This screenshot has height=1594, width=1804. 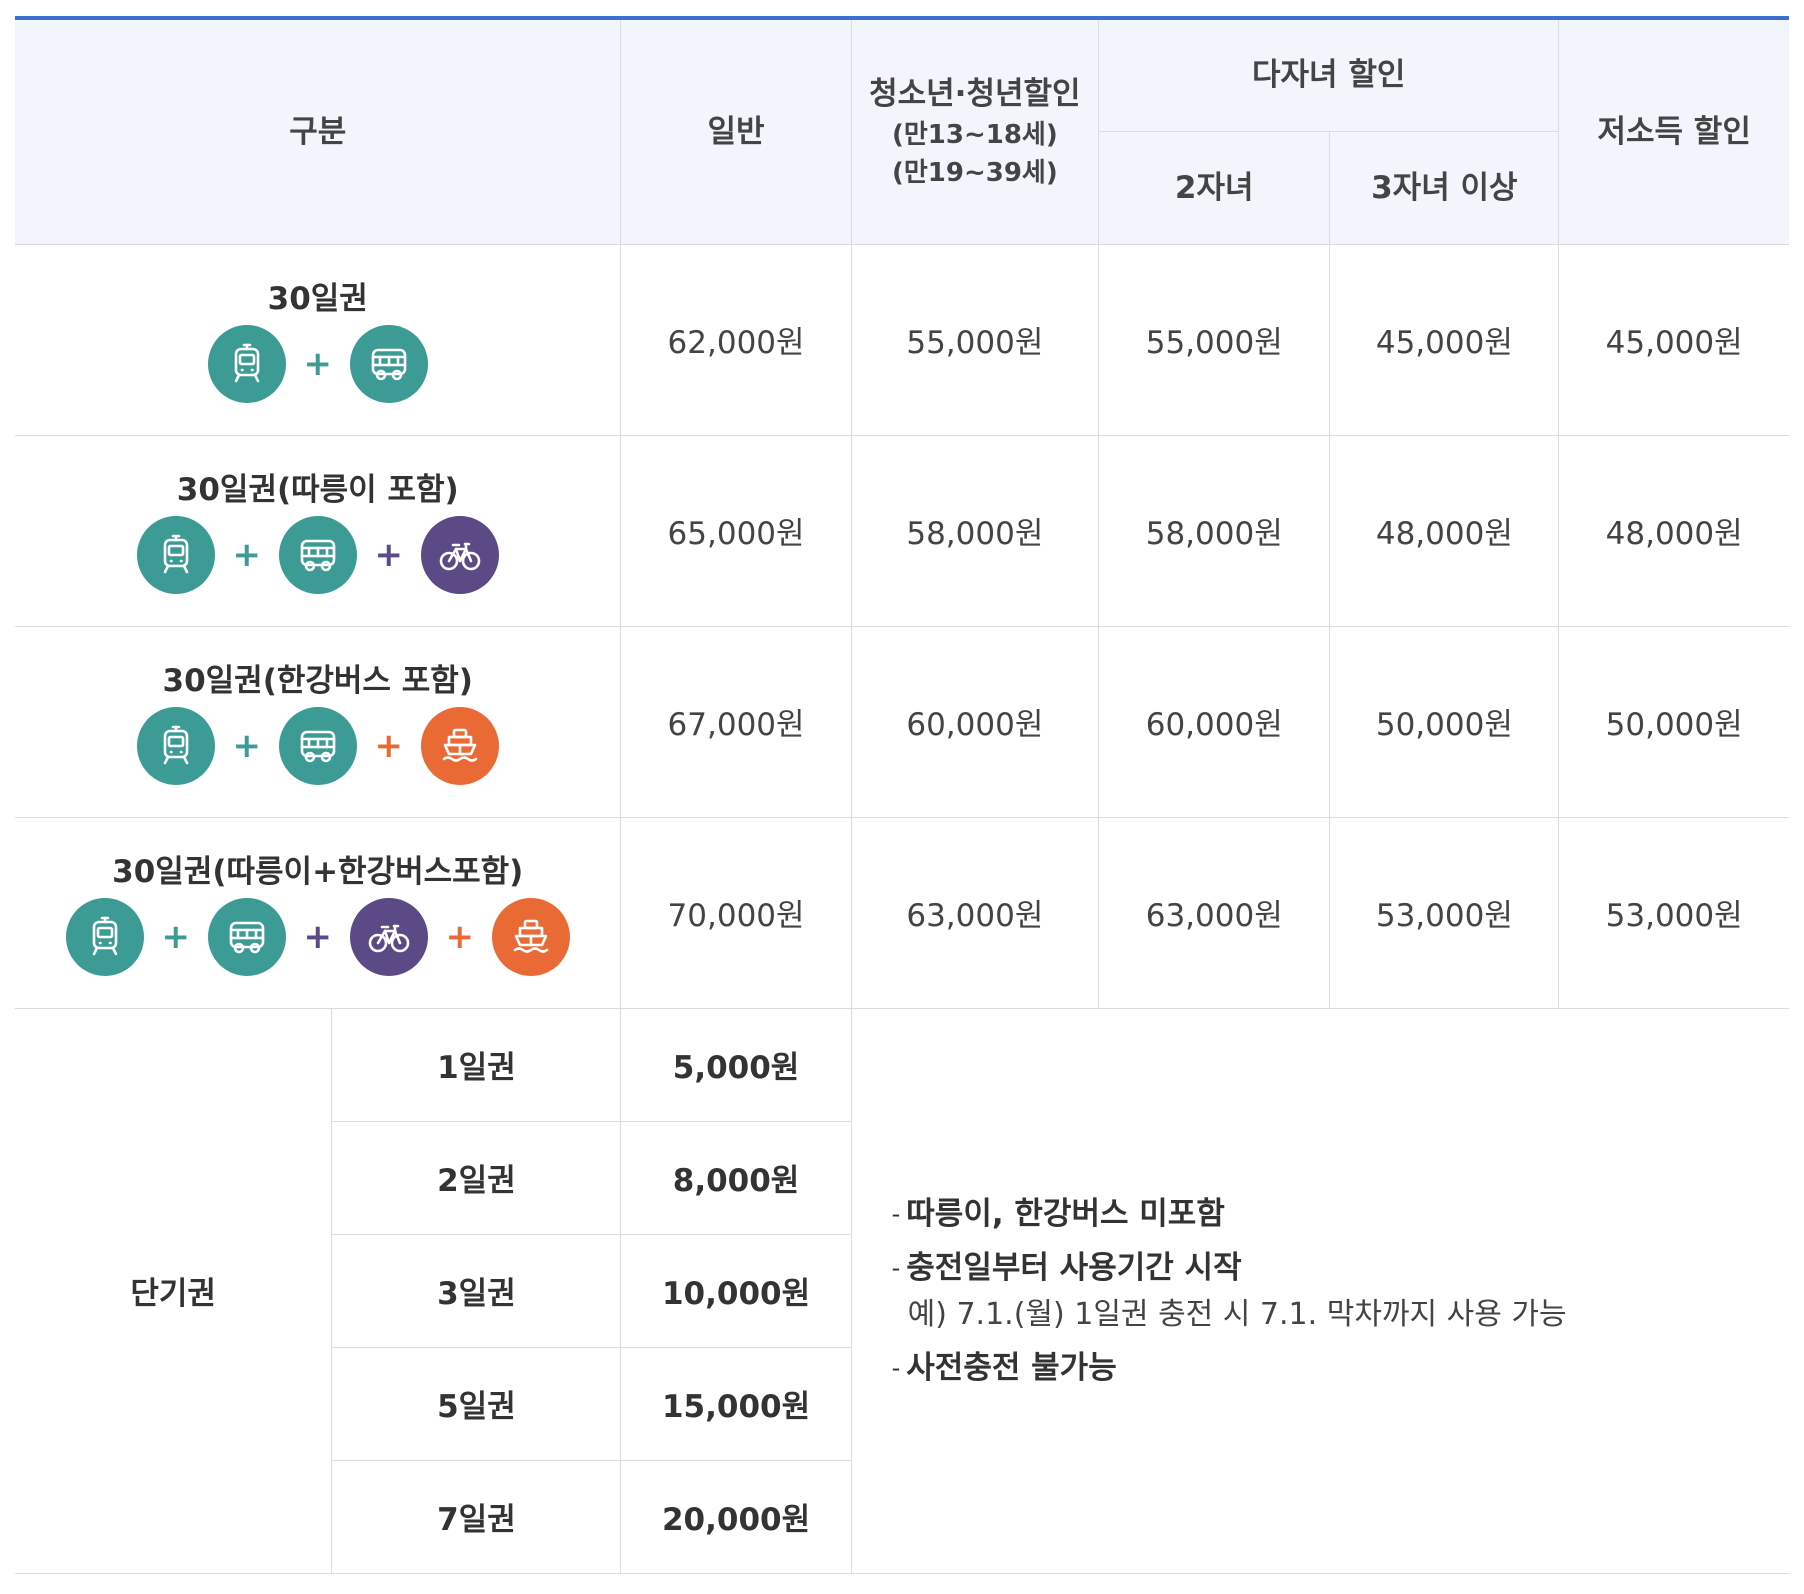 What do you see at coordinates (1444, 339) in the screenshot?
I see `price-three-children: 45,000원` at bounding box center [1444, 339].